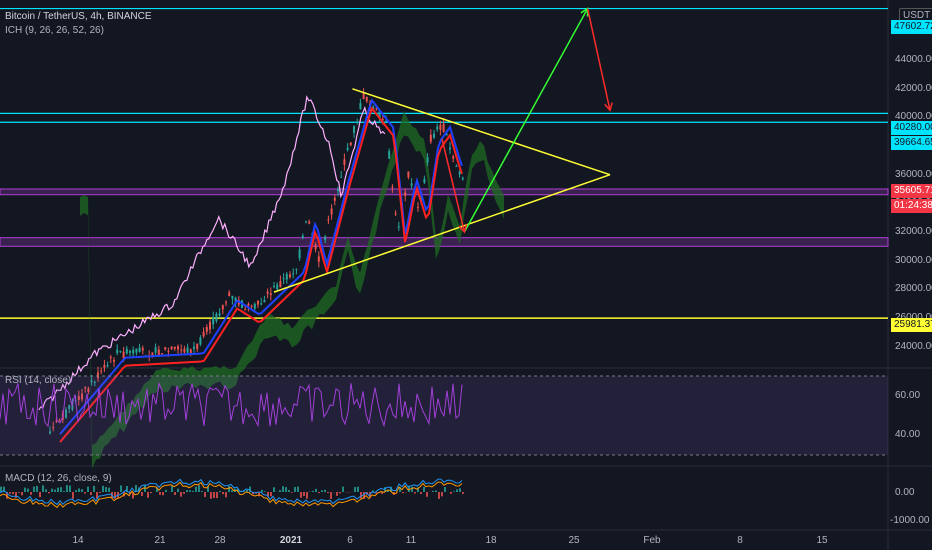  What do you see at coordinates (38, 380) in the screenshot?
I see `rsi-legend: RSI (14, close)` at bounding box center [38, 380].